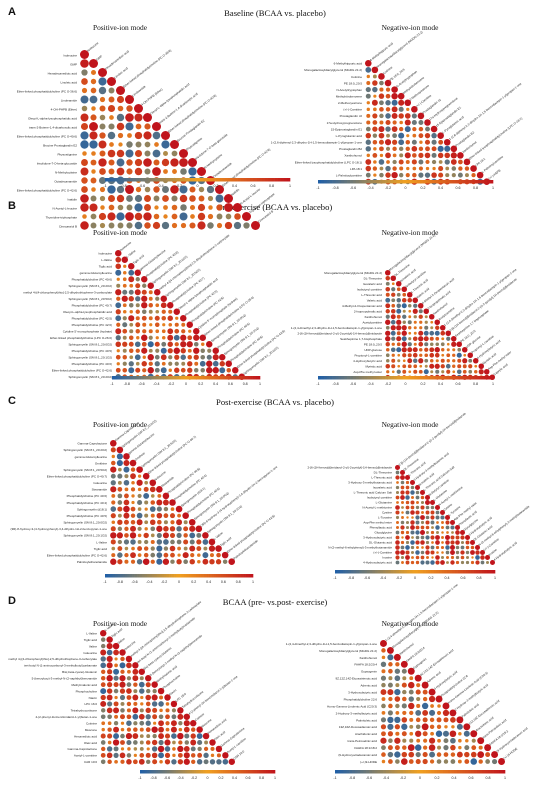 The height and width of the screenshot is (802, 550). What do you see at coordinates (245, 384) in the screenshot?
I see `colorbar-tick: 0.8` at bounding box center [245, 384].